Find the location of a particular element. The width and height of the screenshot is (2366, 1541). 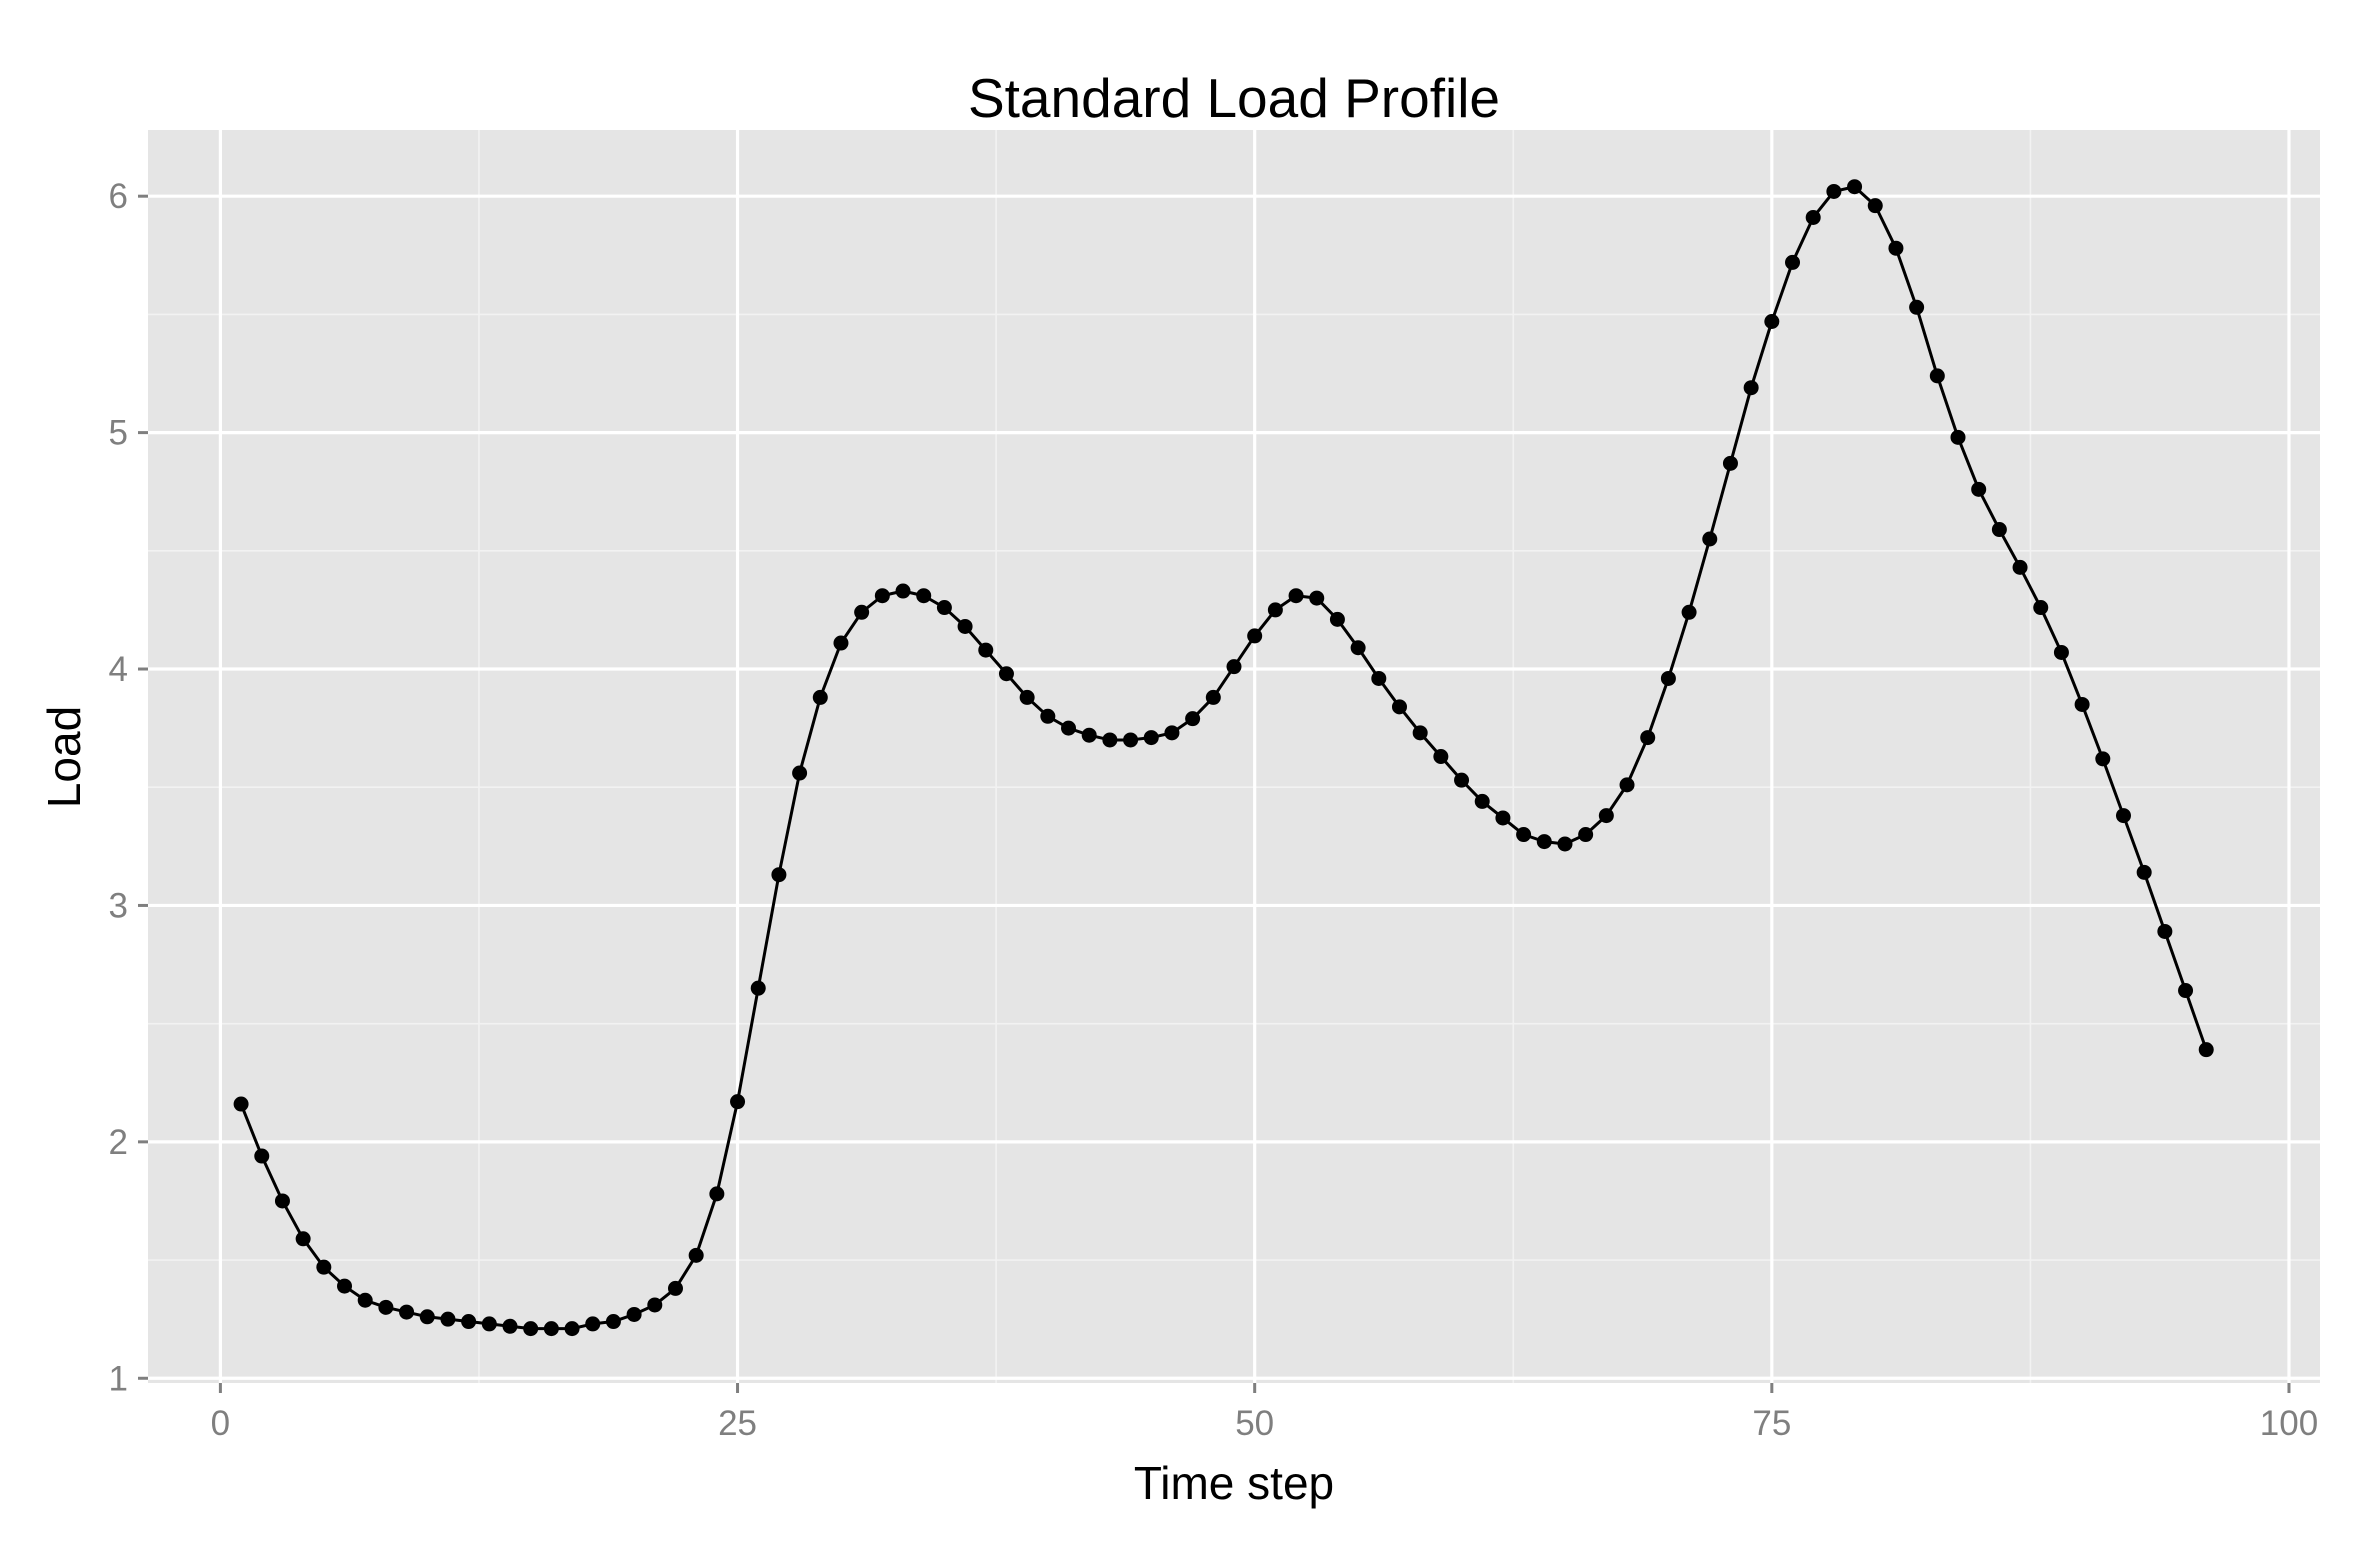

y-tick-label: 1 is located at coordinates (118, 1378).